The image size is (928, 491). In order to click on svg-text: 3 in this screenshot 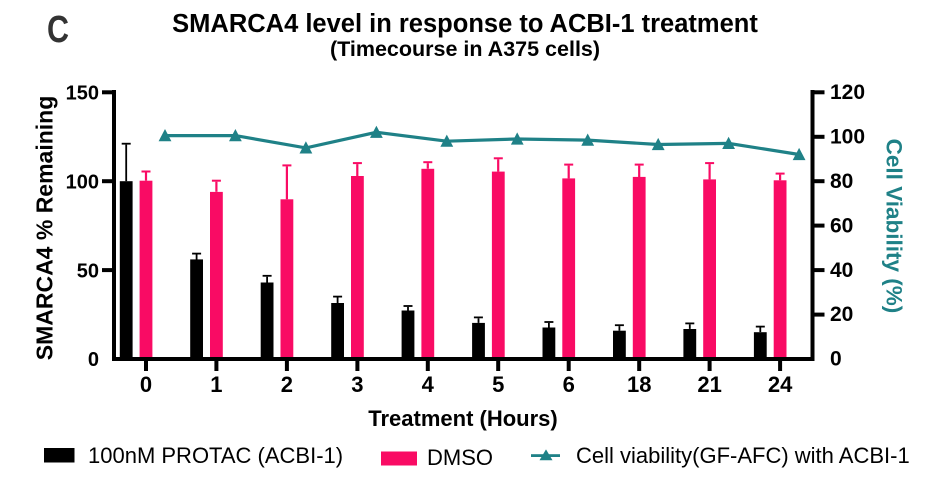, I will do `click(357, 384)`.